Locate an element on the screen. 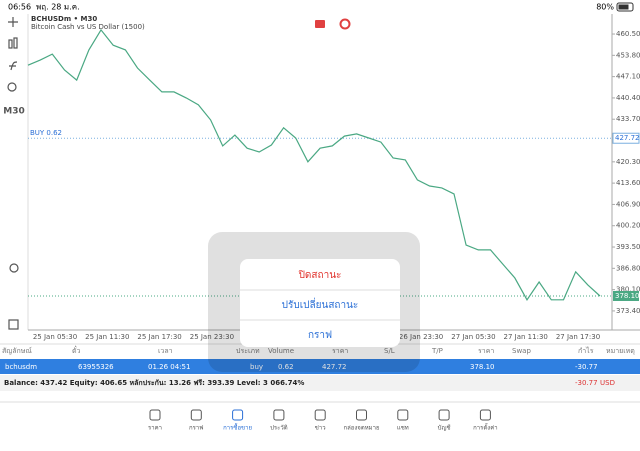 This screenshot has height=451, width=640. buy-price-label: 427.72 is located at coordinates (627, 138).